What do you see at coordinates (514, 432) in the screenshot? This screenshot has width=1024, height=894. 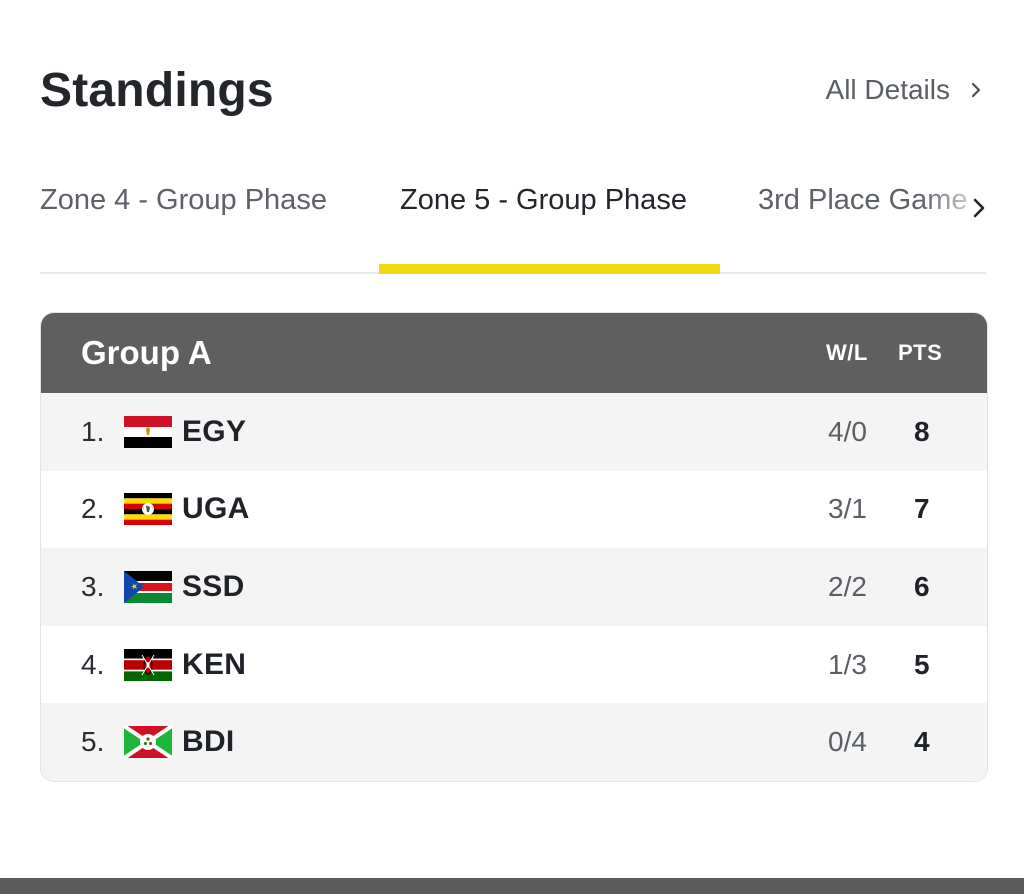 I see `table-row: 1. EGY 4/0 8` at bounding box center [514, 432].